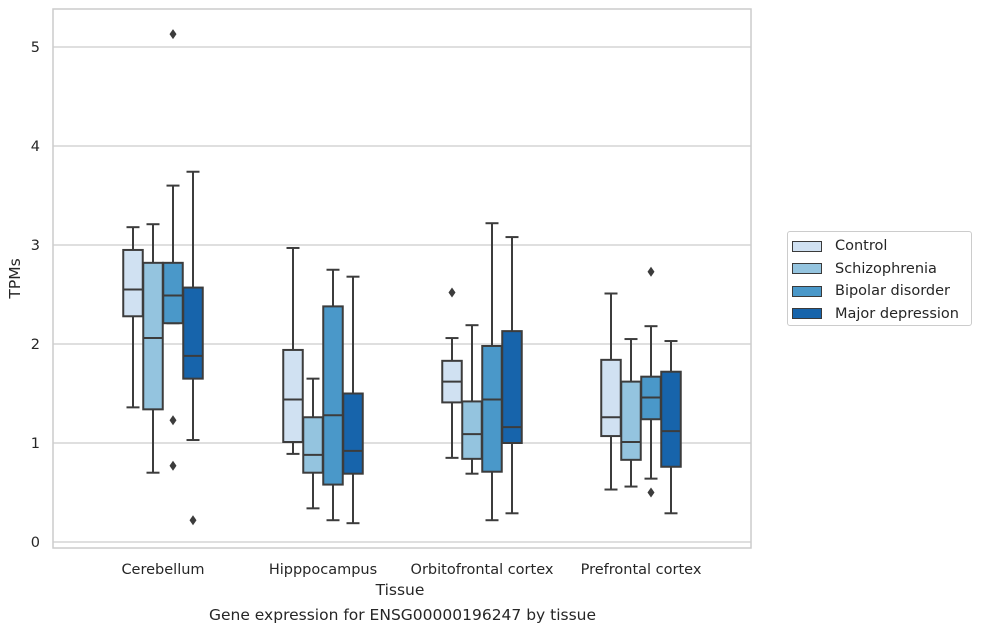 Image resolution: width=983 pixels, height=634 pixels. What do you see at coordinates (897, 313) in the screenshot?
I see `legend-label: Major depression` at bounding box center [897, 313].